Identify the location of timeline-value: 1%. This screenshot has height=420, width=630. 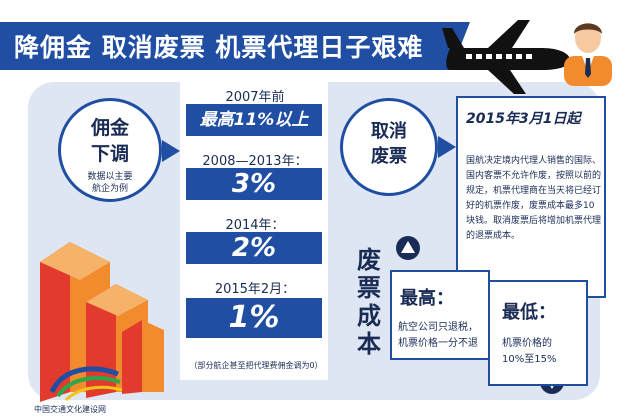
(254, 318).